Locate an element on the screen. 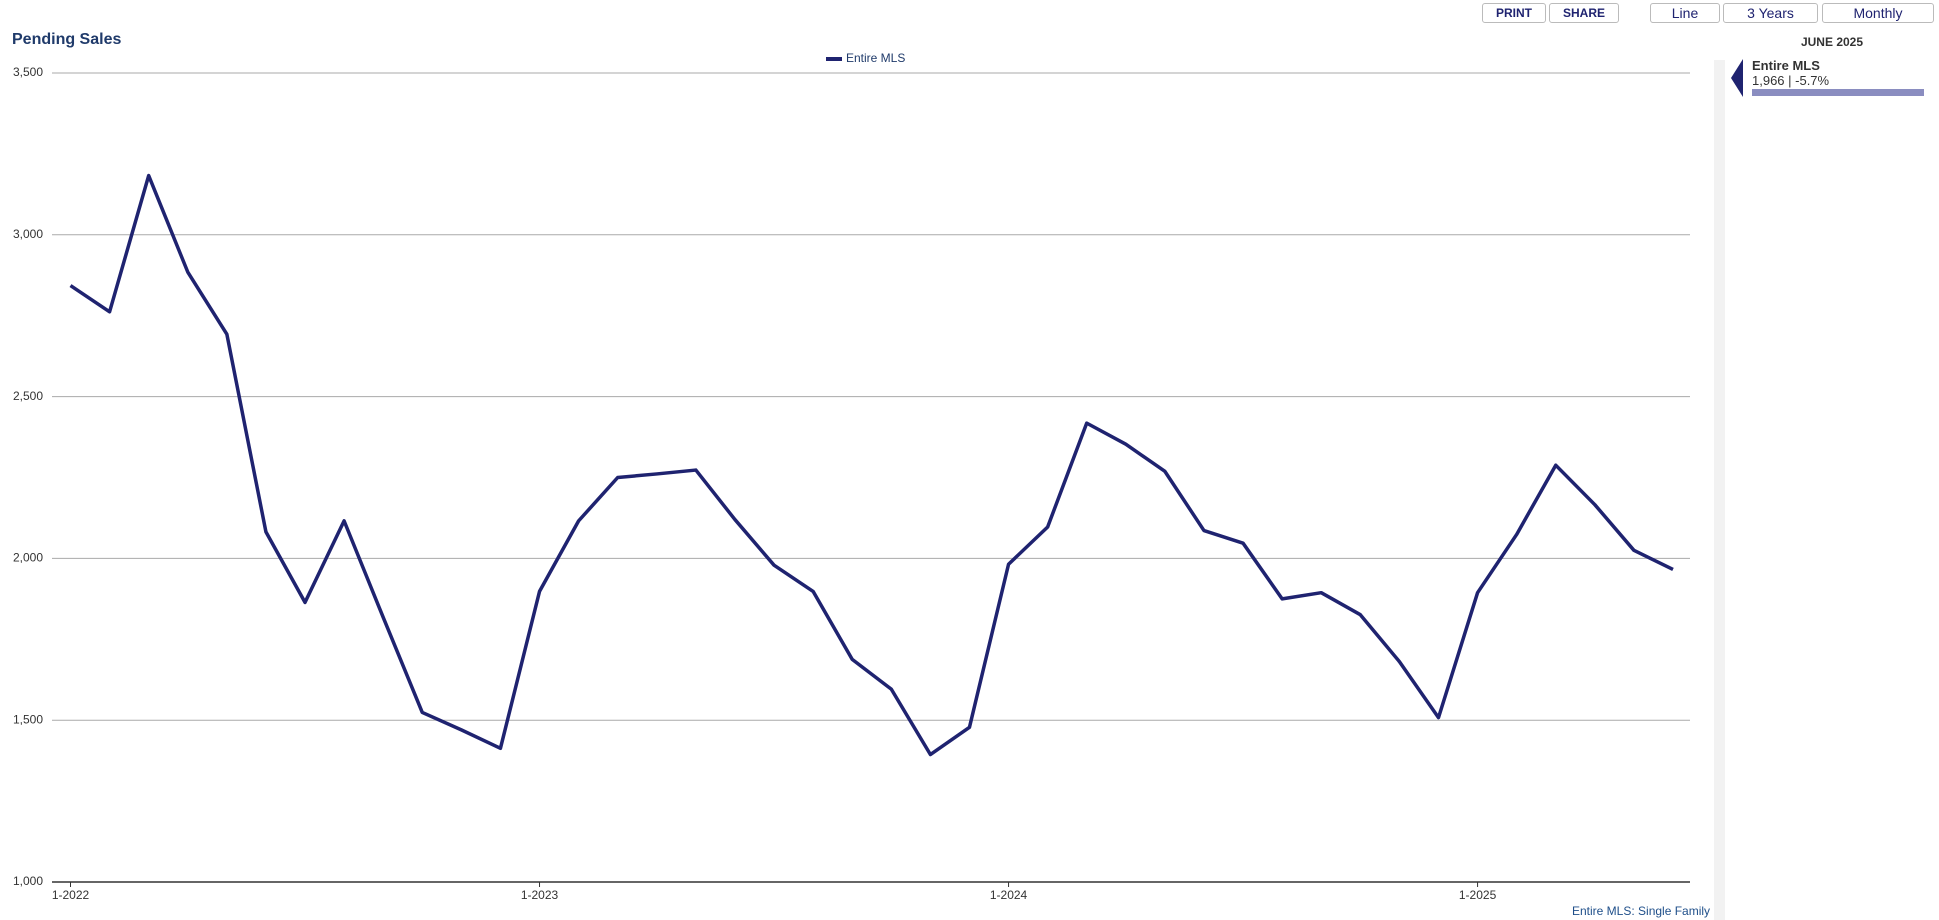 The width and height of the screenshot is (1939, 920). share-button: SHARE is located at coordinates (1584, 13).